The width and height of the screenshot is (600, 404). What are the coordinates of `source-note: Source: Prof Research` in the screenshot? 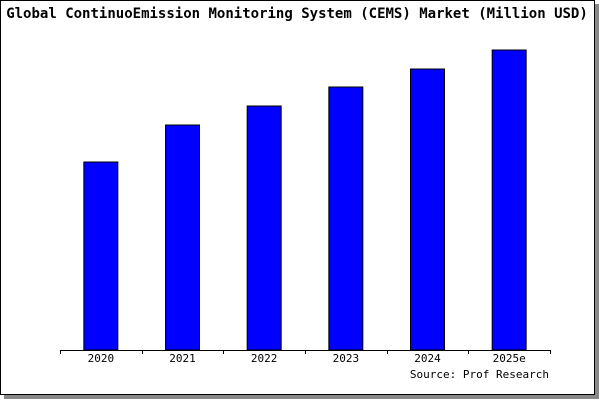 It's located at (479, 374).